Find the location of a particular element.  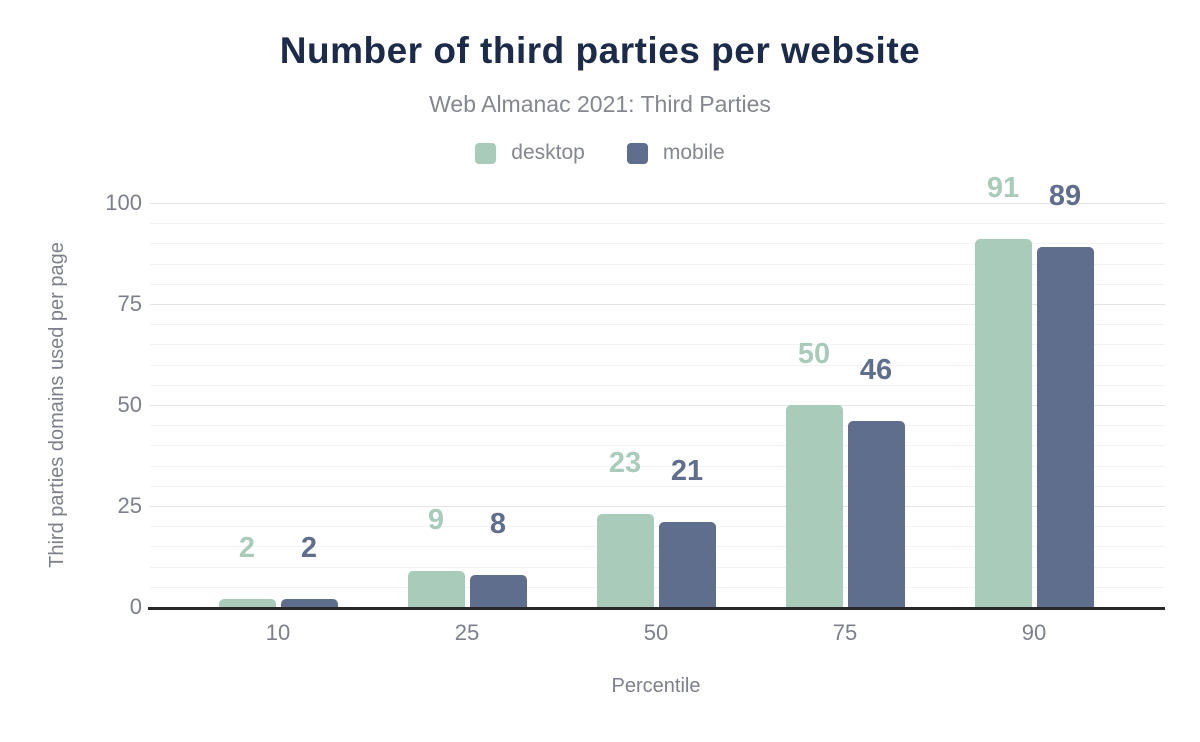

legend-item-mobile: mobile is located at coordinates (675, 153).